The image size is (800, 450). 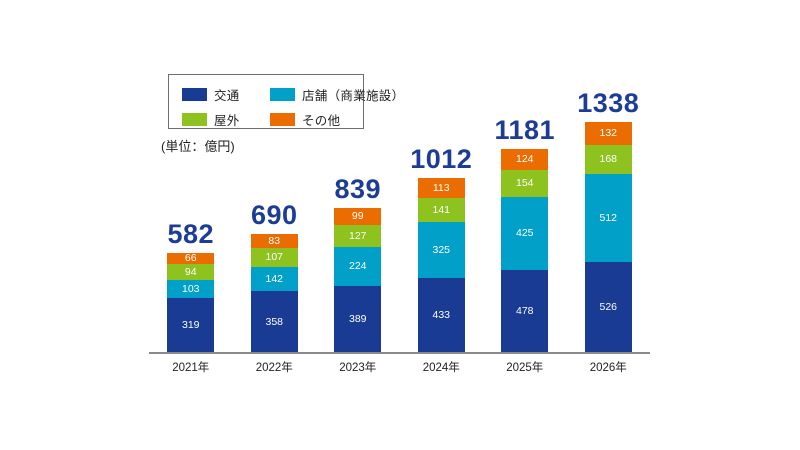 I want to click on store-swatch-icon, so click(x=282, y=94).